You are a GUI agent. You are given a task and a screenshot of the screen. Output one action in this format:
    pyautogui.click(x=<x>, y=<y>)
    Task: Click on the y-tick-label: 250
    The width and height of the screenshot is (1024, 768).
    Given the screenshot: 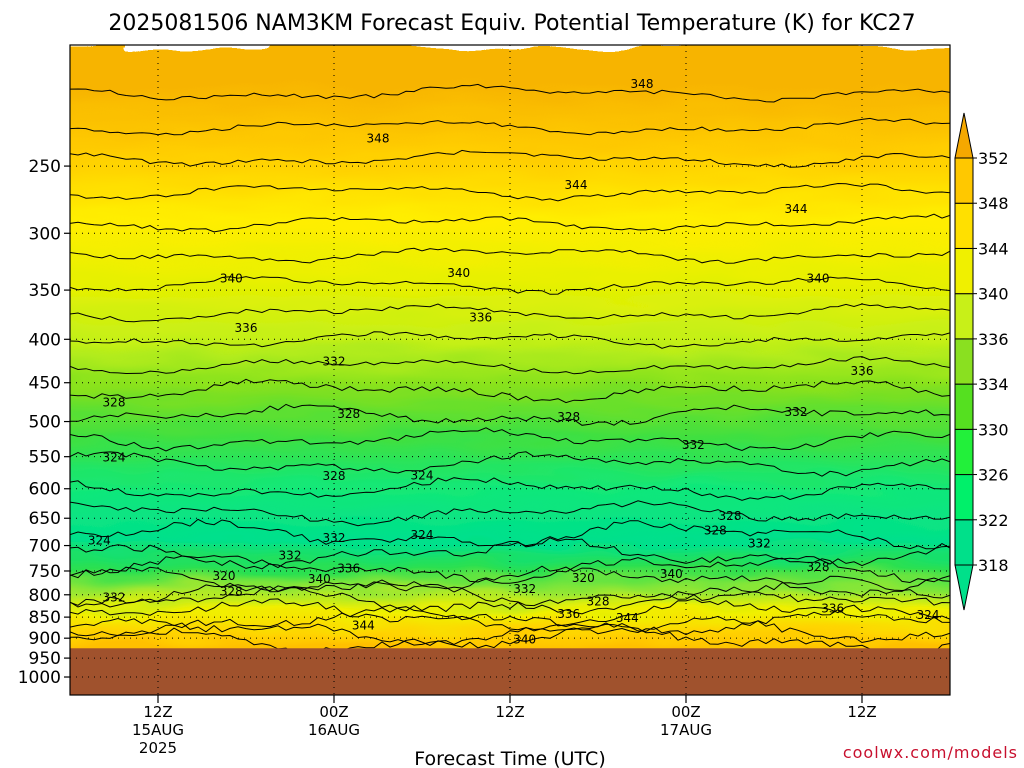 What is the action you would take?
    pyautogui.click(x=45, y=167)
    